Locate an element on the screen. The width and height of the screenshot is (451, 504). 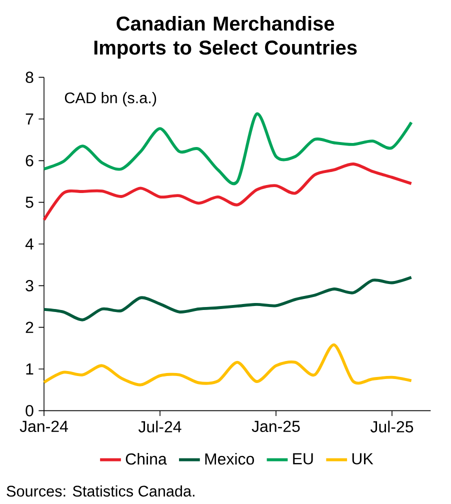
y-tick-label: 3 is located at coordinates (30, 286).